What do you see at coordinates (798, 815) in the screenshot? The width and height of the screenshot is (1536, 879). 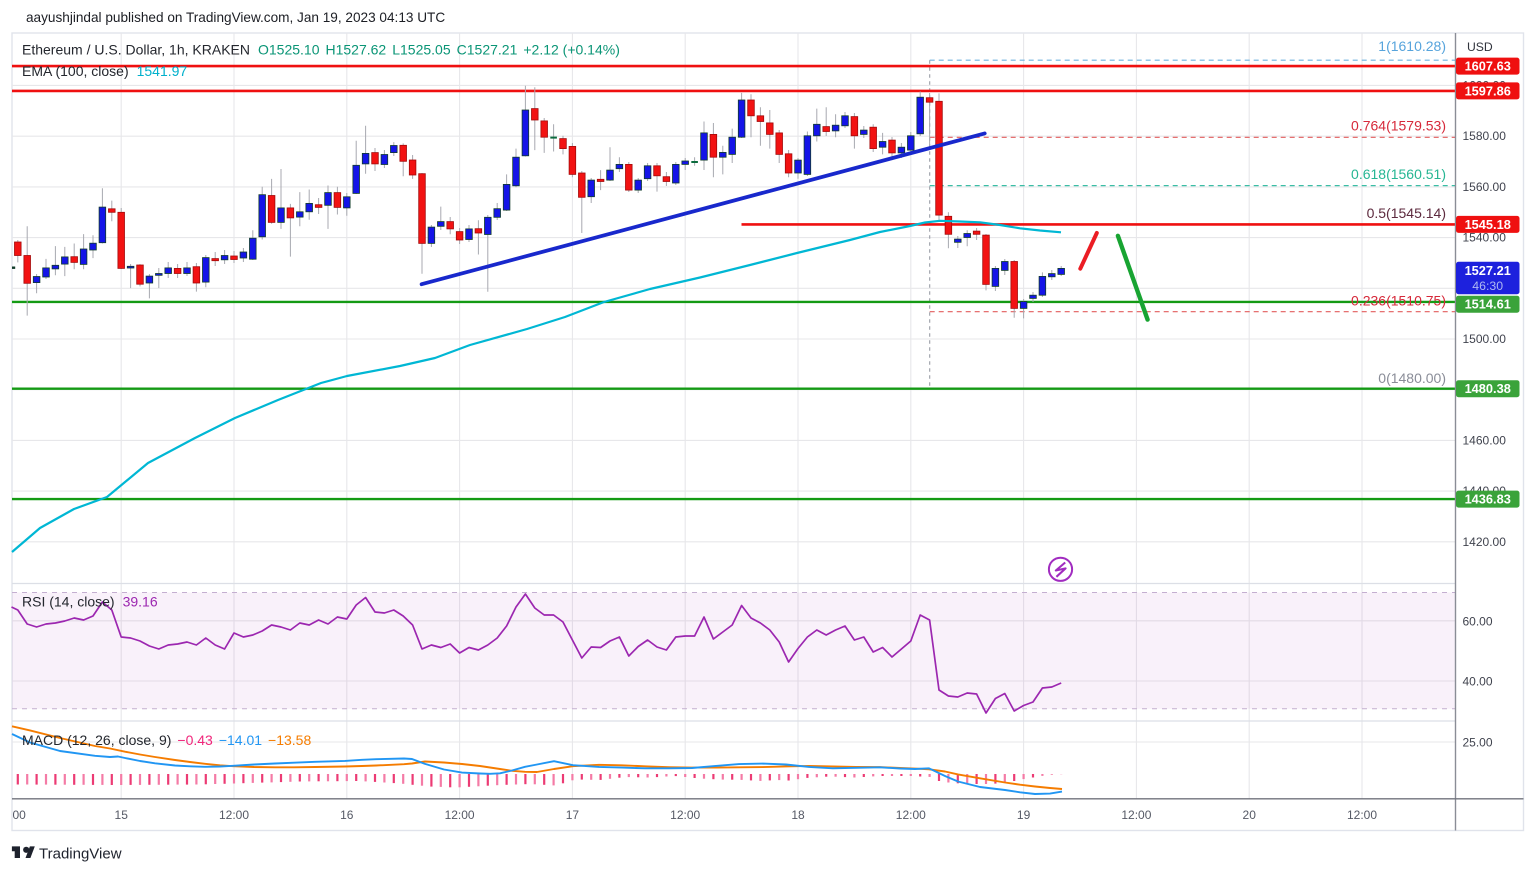 I see `svg-text: 18` at bounding box center [798, 815].